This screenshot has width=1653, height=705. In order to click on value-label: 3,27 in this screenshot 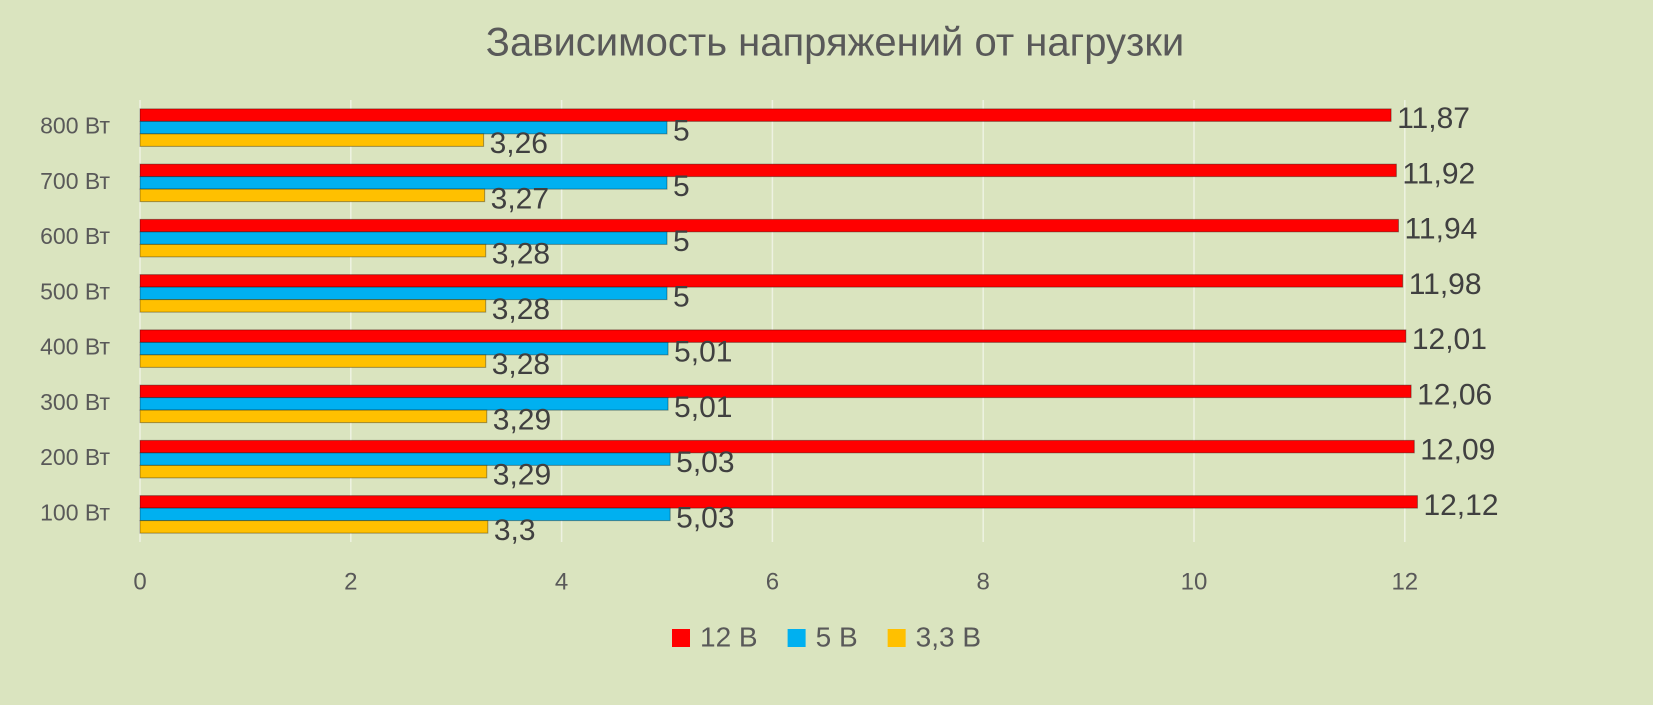, I will do `click(520, 198)`.